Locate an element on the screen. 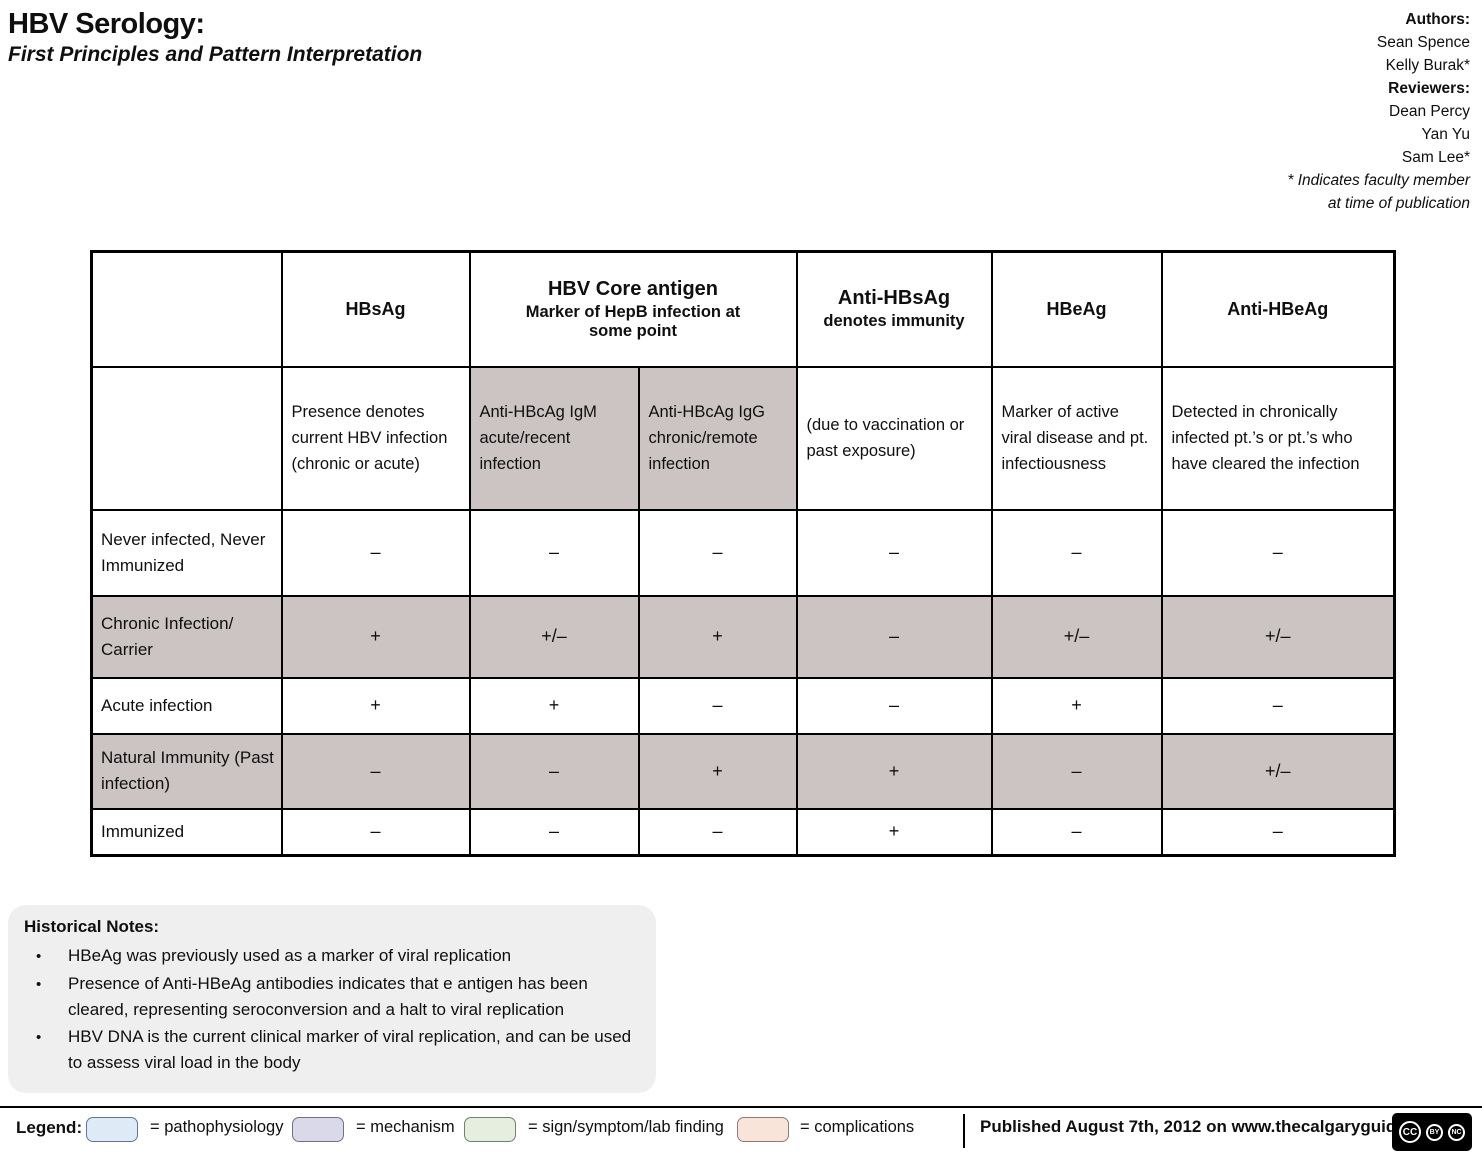 This screenshot has width=1482, height=1152. cc-by-icon: BY is located at coordinates (1434, 1132).